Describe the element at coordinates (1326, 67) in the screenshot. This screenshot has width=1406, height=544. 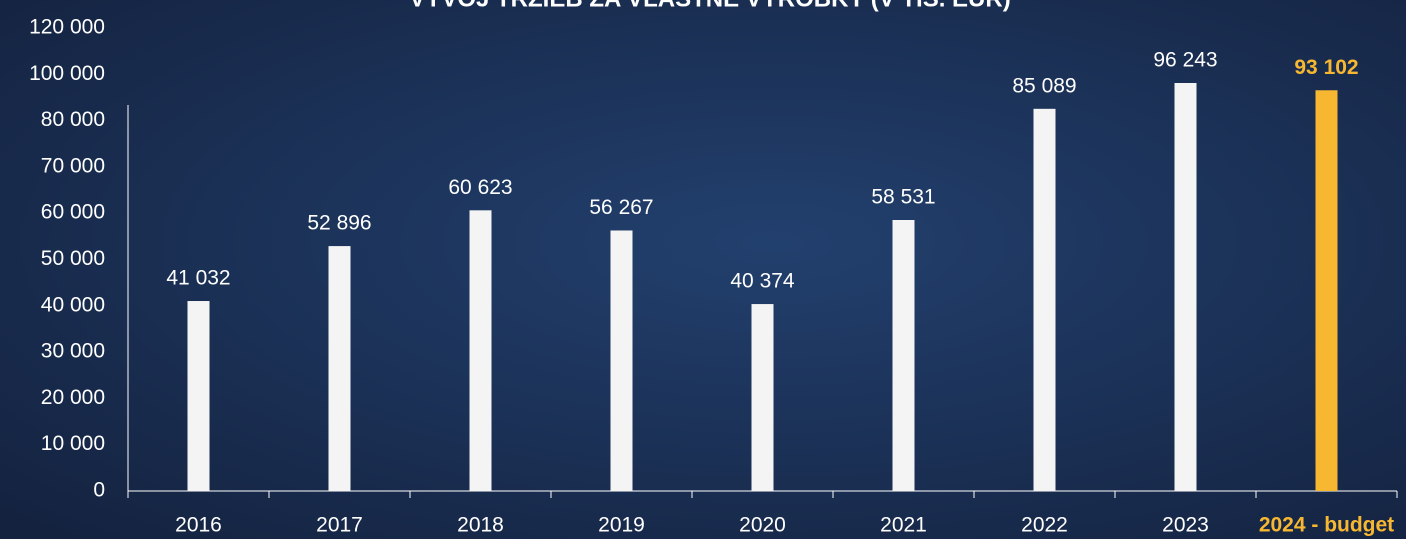
I see `value-label: 93 102` at that location.